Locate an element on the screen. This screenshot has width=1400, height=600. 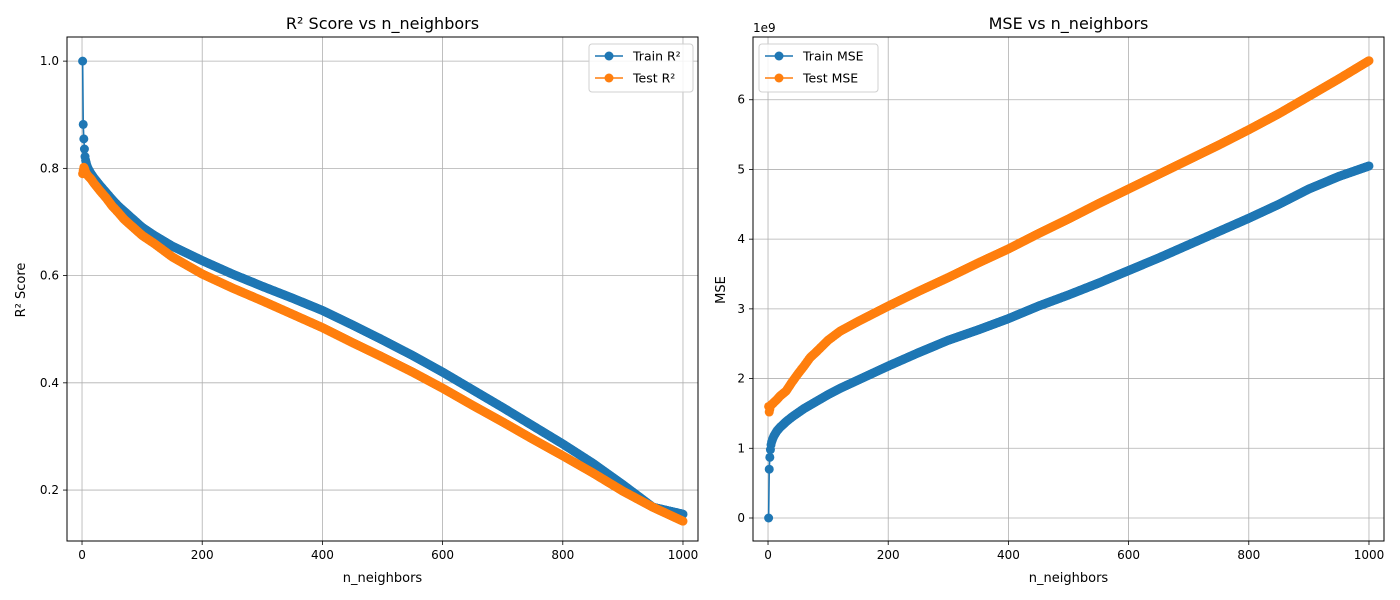
r2-legend-test-marker is located at coordinates (609, 78).